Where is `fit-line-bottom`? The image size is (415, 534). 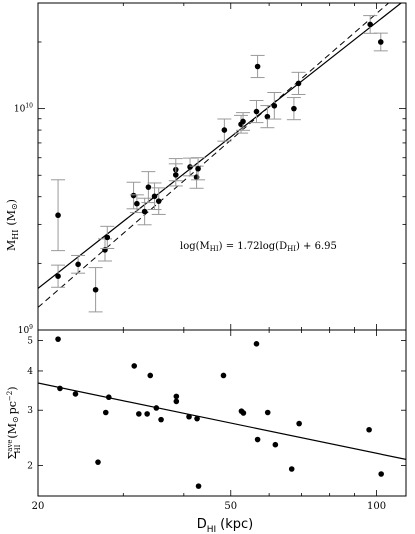 fit-line-bottom is located at coordinates (222, 421).